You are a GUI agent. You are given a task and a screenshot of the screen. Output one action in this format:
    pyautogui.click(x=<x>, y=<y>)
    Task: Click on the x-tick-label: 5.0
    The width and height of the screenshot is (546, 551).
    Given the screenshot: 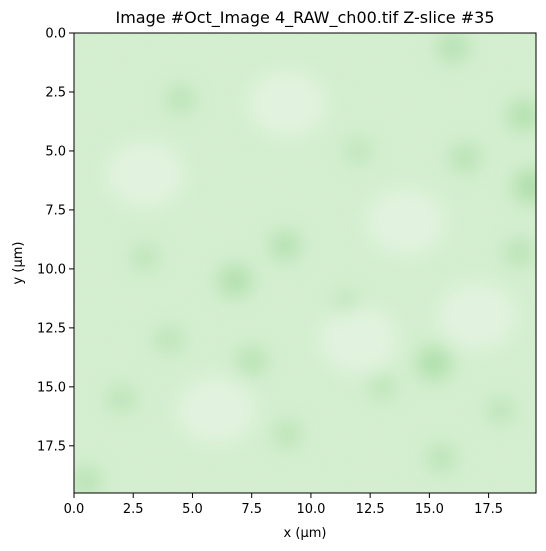 What is the action you would take?
    pyautogui.click(x=192, y=509)
    